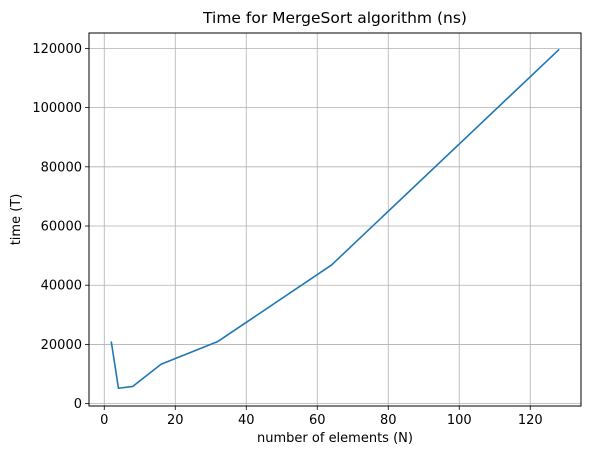 Image resolution: width=597 pixels, height=455 pixels. I want to click on chart-title: Time for MergeSort algorithm (ns), so click(334, 18).